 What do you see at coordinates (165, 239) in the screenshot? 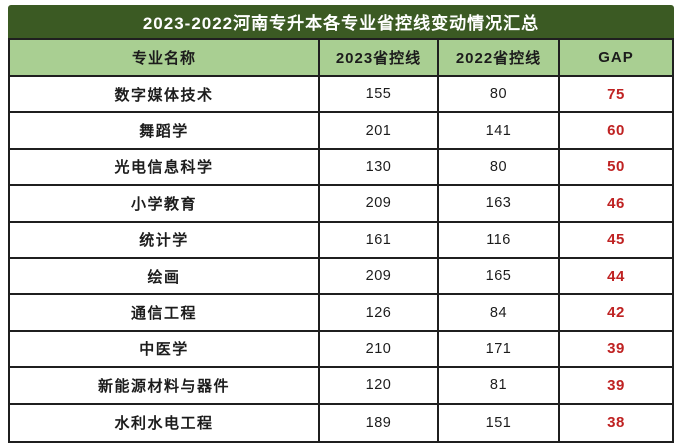
I see `major-cell: 统计学` at bounding box center [165, 239].